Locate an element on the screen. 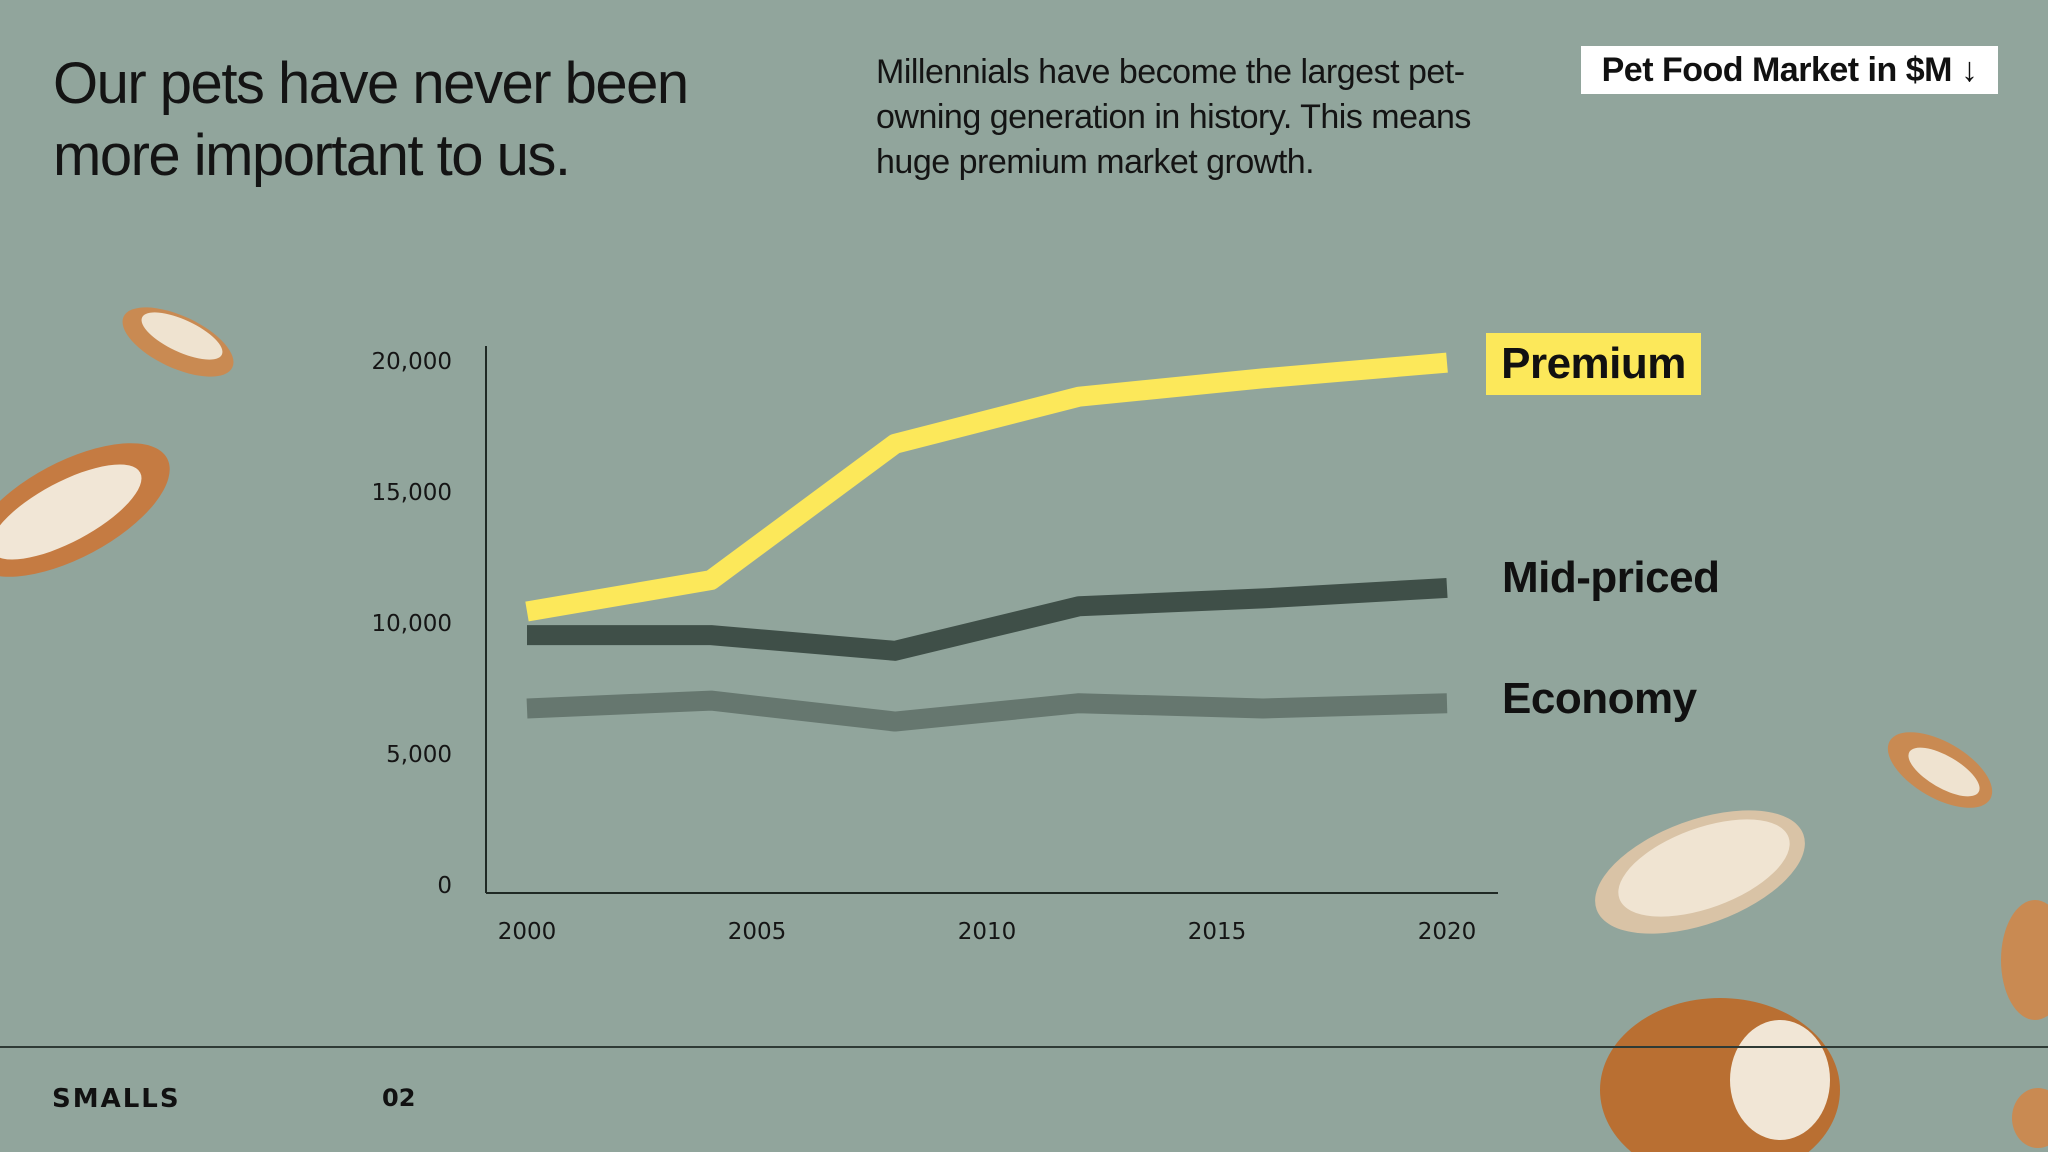  market-legend-button: Pet Food Market in $M ↓ is located at coordinates (1789, 70).